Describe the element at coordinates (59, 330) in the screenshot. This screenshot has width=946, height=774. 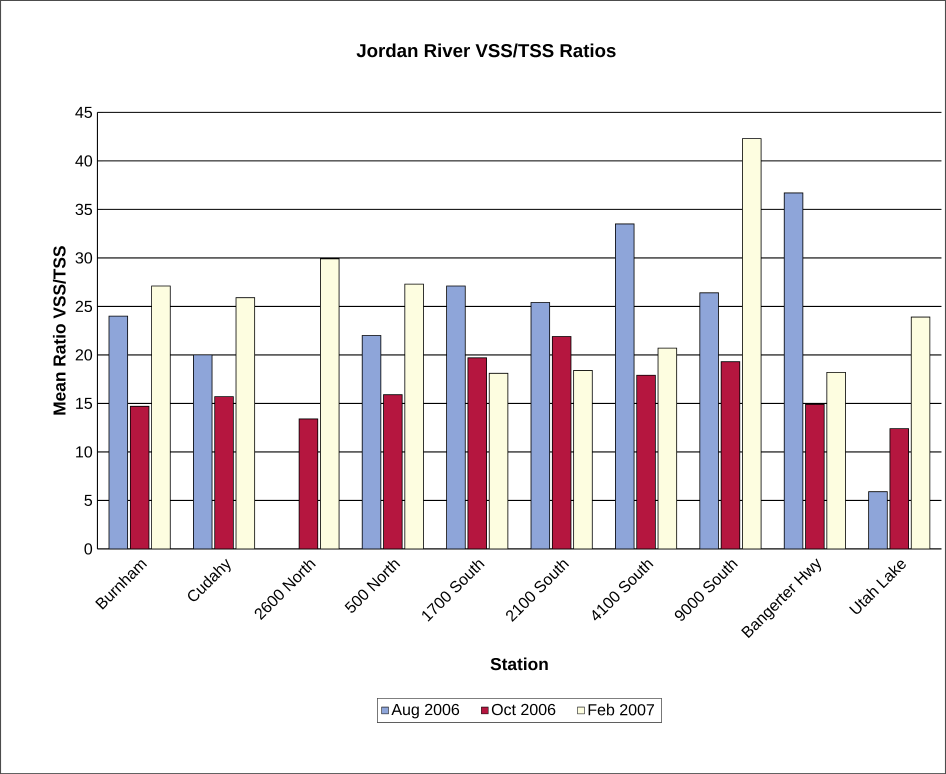
I see `y-axis-title: Mean Ratio VSS/TSS` at that location.